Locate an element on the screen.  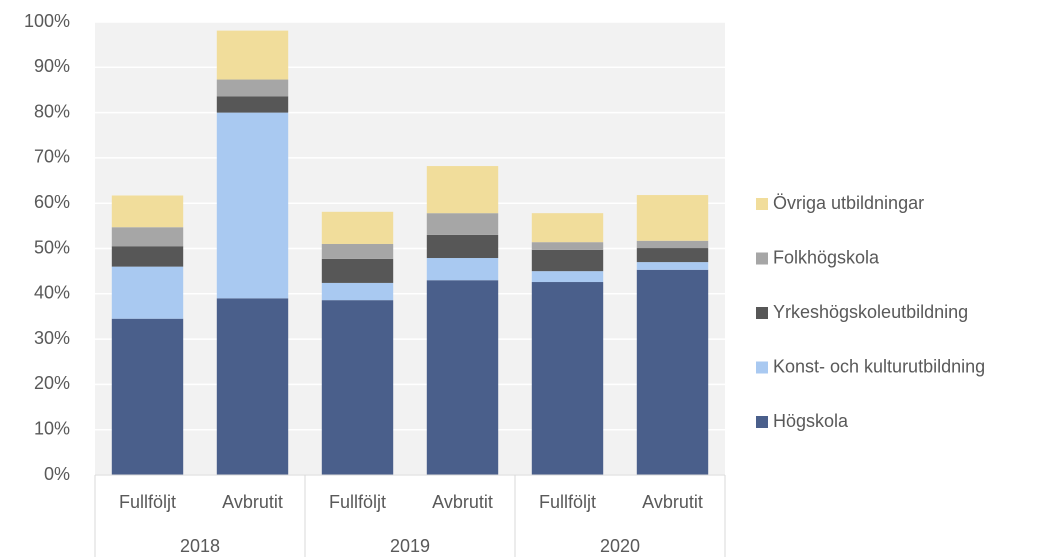
group-label: 2018 is located at coordinates (200, 546).